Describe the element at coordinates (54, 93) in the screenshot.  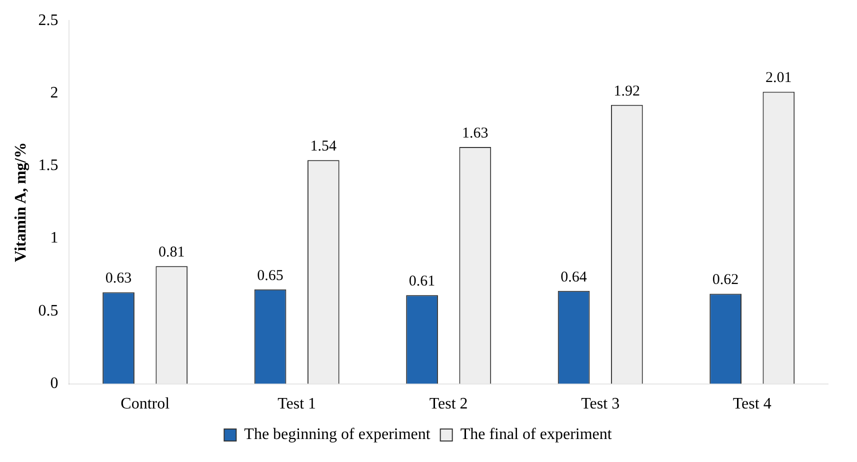
I see `y-tick-label: 2` at that location.